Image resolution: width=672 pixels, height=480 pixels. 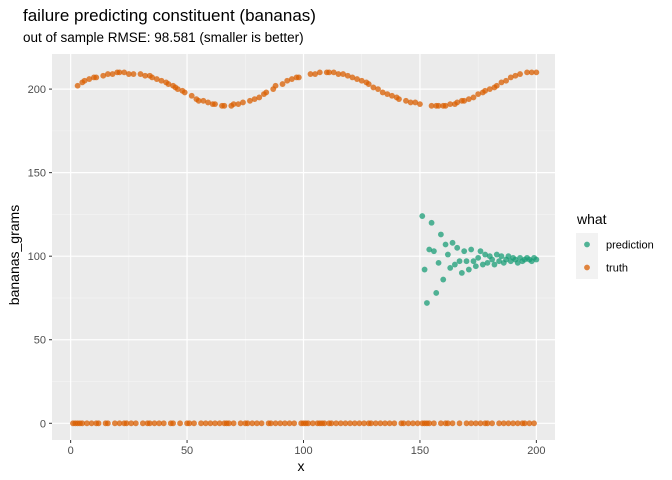 What do you see at coordinates (303, 451) in the screenshot?
I see `x-tick-label: 100` at bounding box center [303, 451].